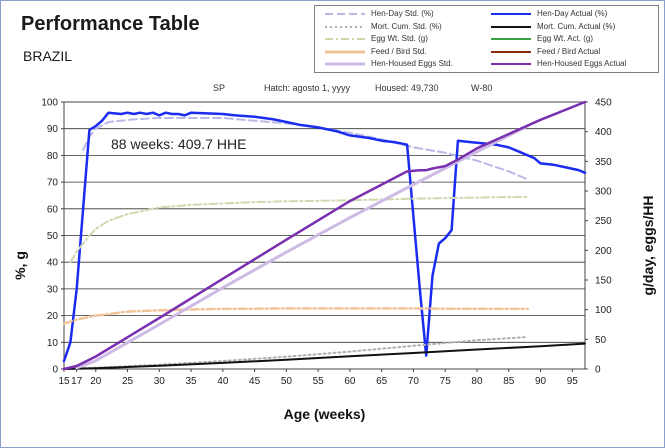  I want to click on y-tick-label: 90, so click(53, 129).